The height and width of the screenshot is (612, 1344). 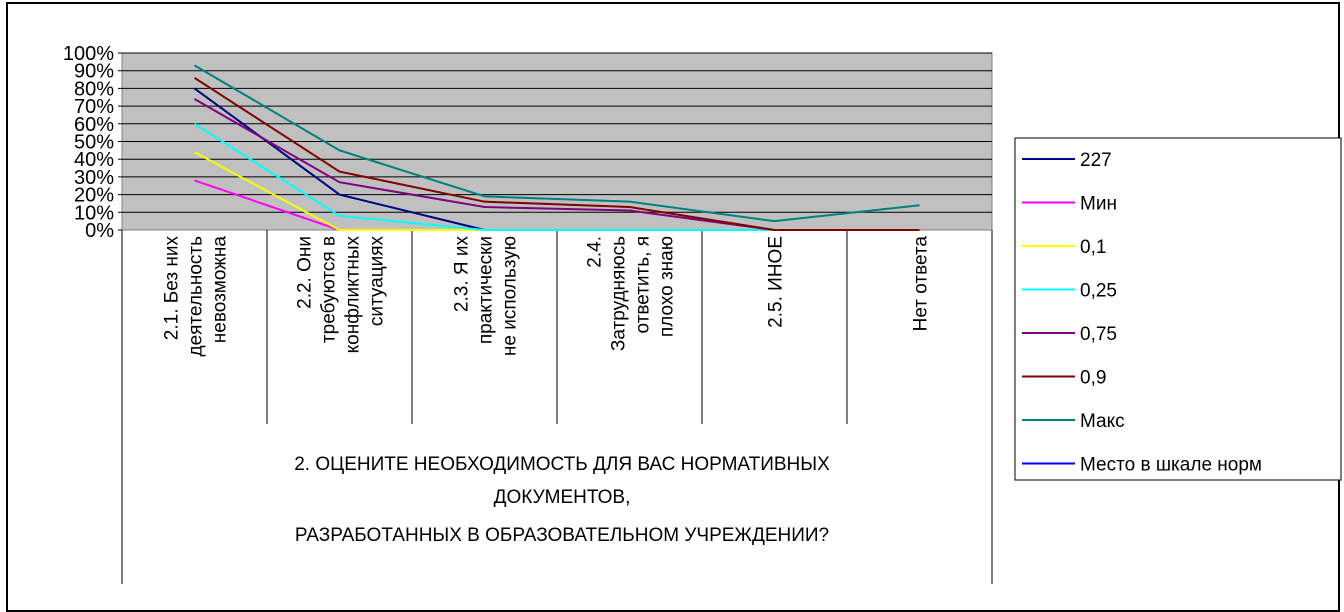 I want to click on legend-box, so click(x=1178, y=309).